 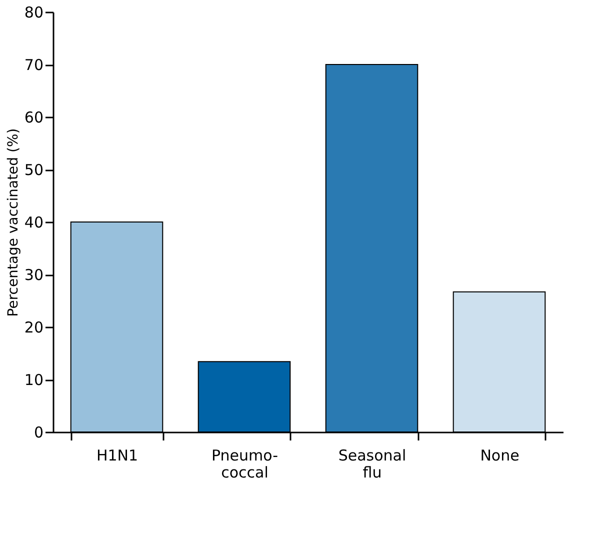 I want to click on y-tick-label: 20, so click(x=34, y=327).